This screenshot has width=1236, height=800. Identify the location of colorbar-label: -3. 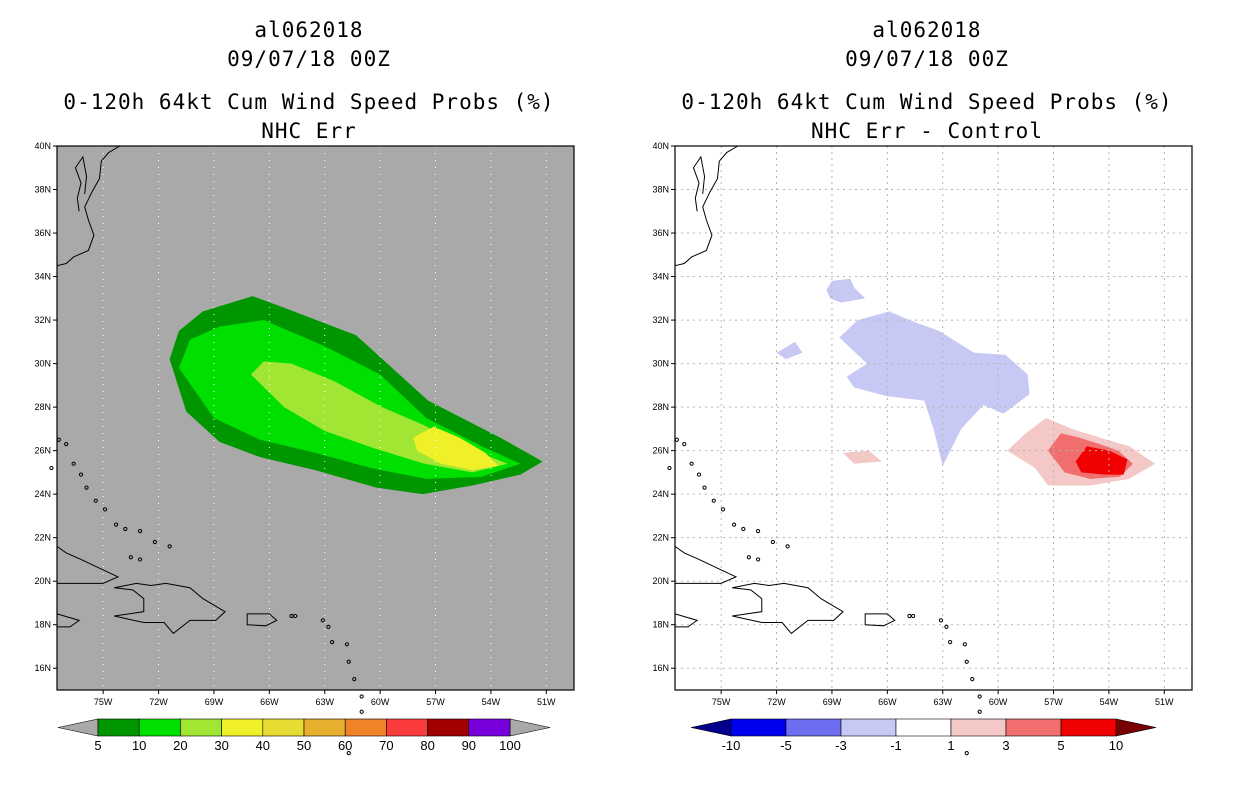
(841, 745).